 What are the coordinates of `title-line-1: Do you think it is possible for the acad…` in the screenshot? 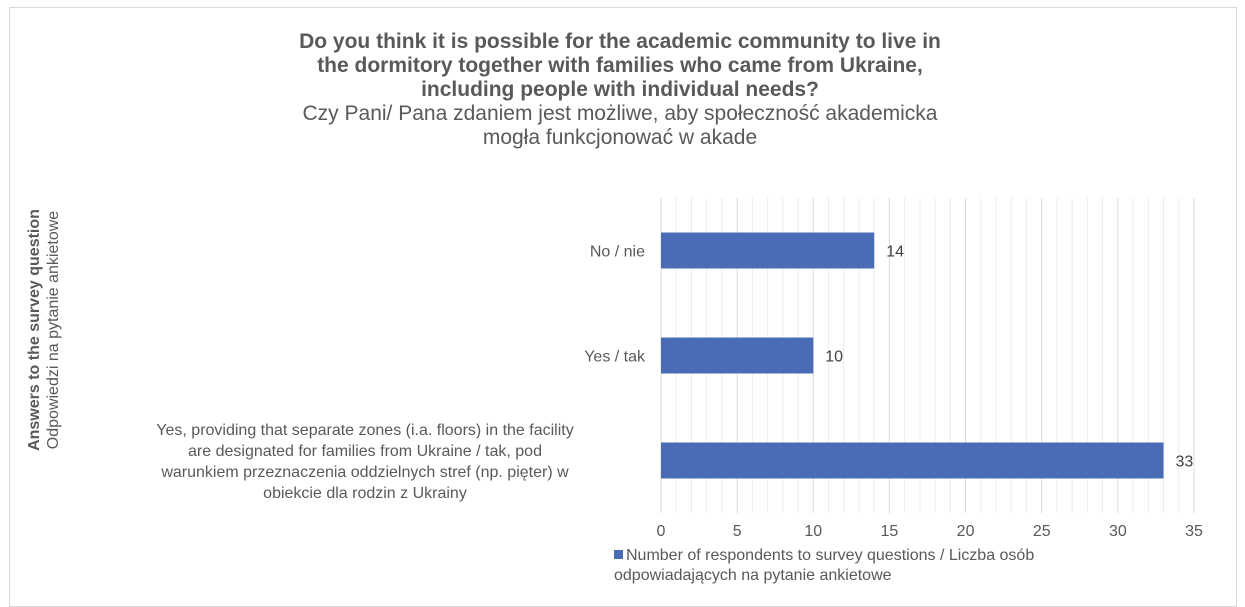 It's located at (620, 41).